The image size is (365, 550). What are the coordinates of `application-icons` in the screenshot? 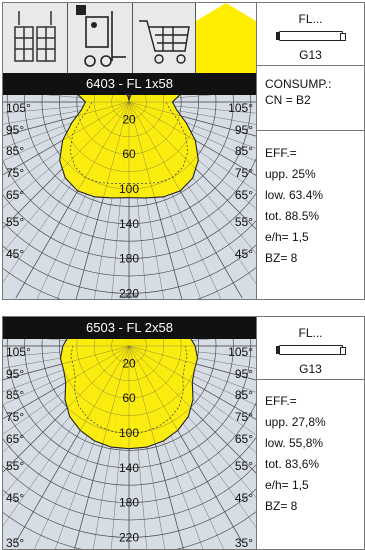 It's located at (129, 38).